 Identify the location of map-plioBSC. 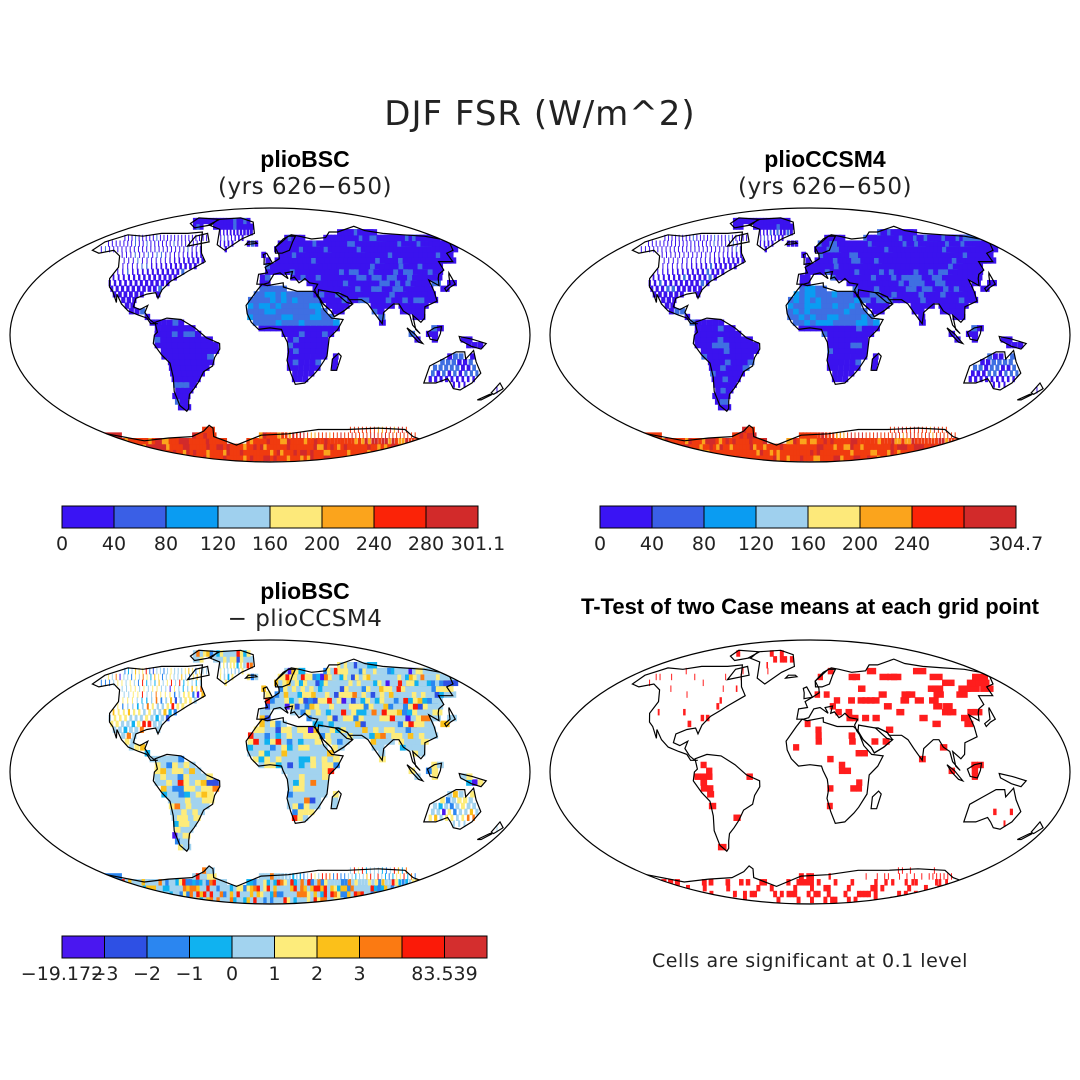
(270, 335).